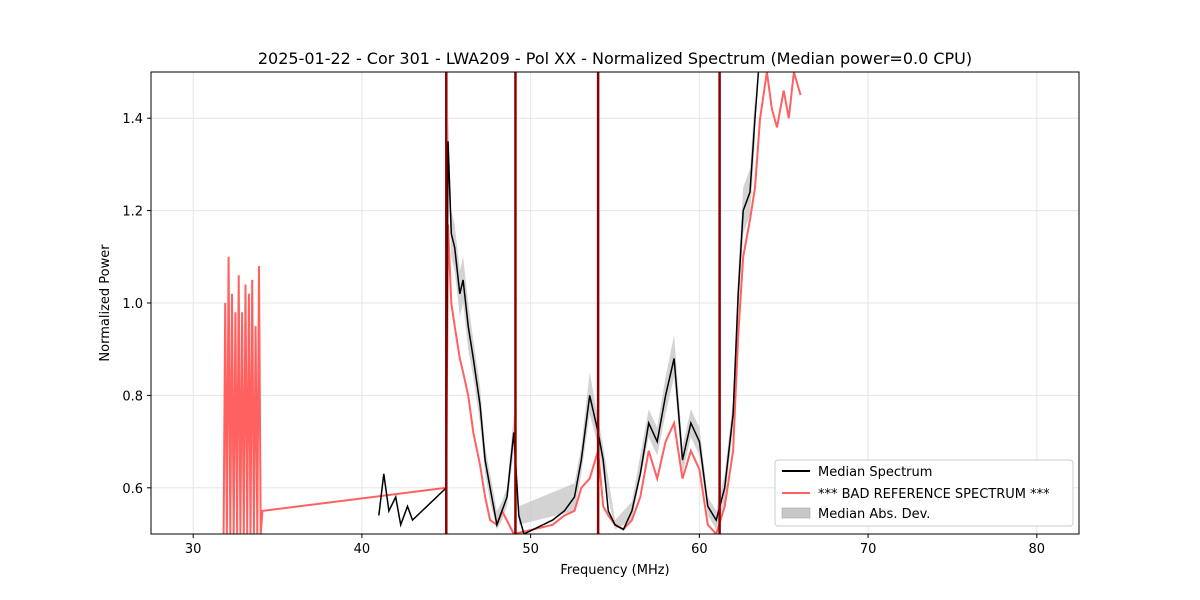  What do you see at coordinates (132, 119) in the screenshot?
I see `y-tick-label: 1.4` at bounding box center [132, 119].